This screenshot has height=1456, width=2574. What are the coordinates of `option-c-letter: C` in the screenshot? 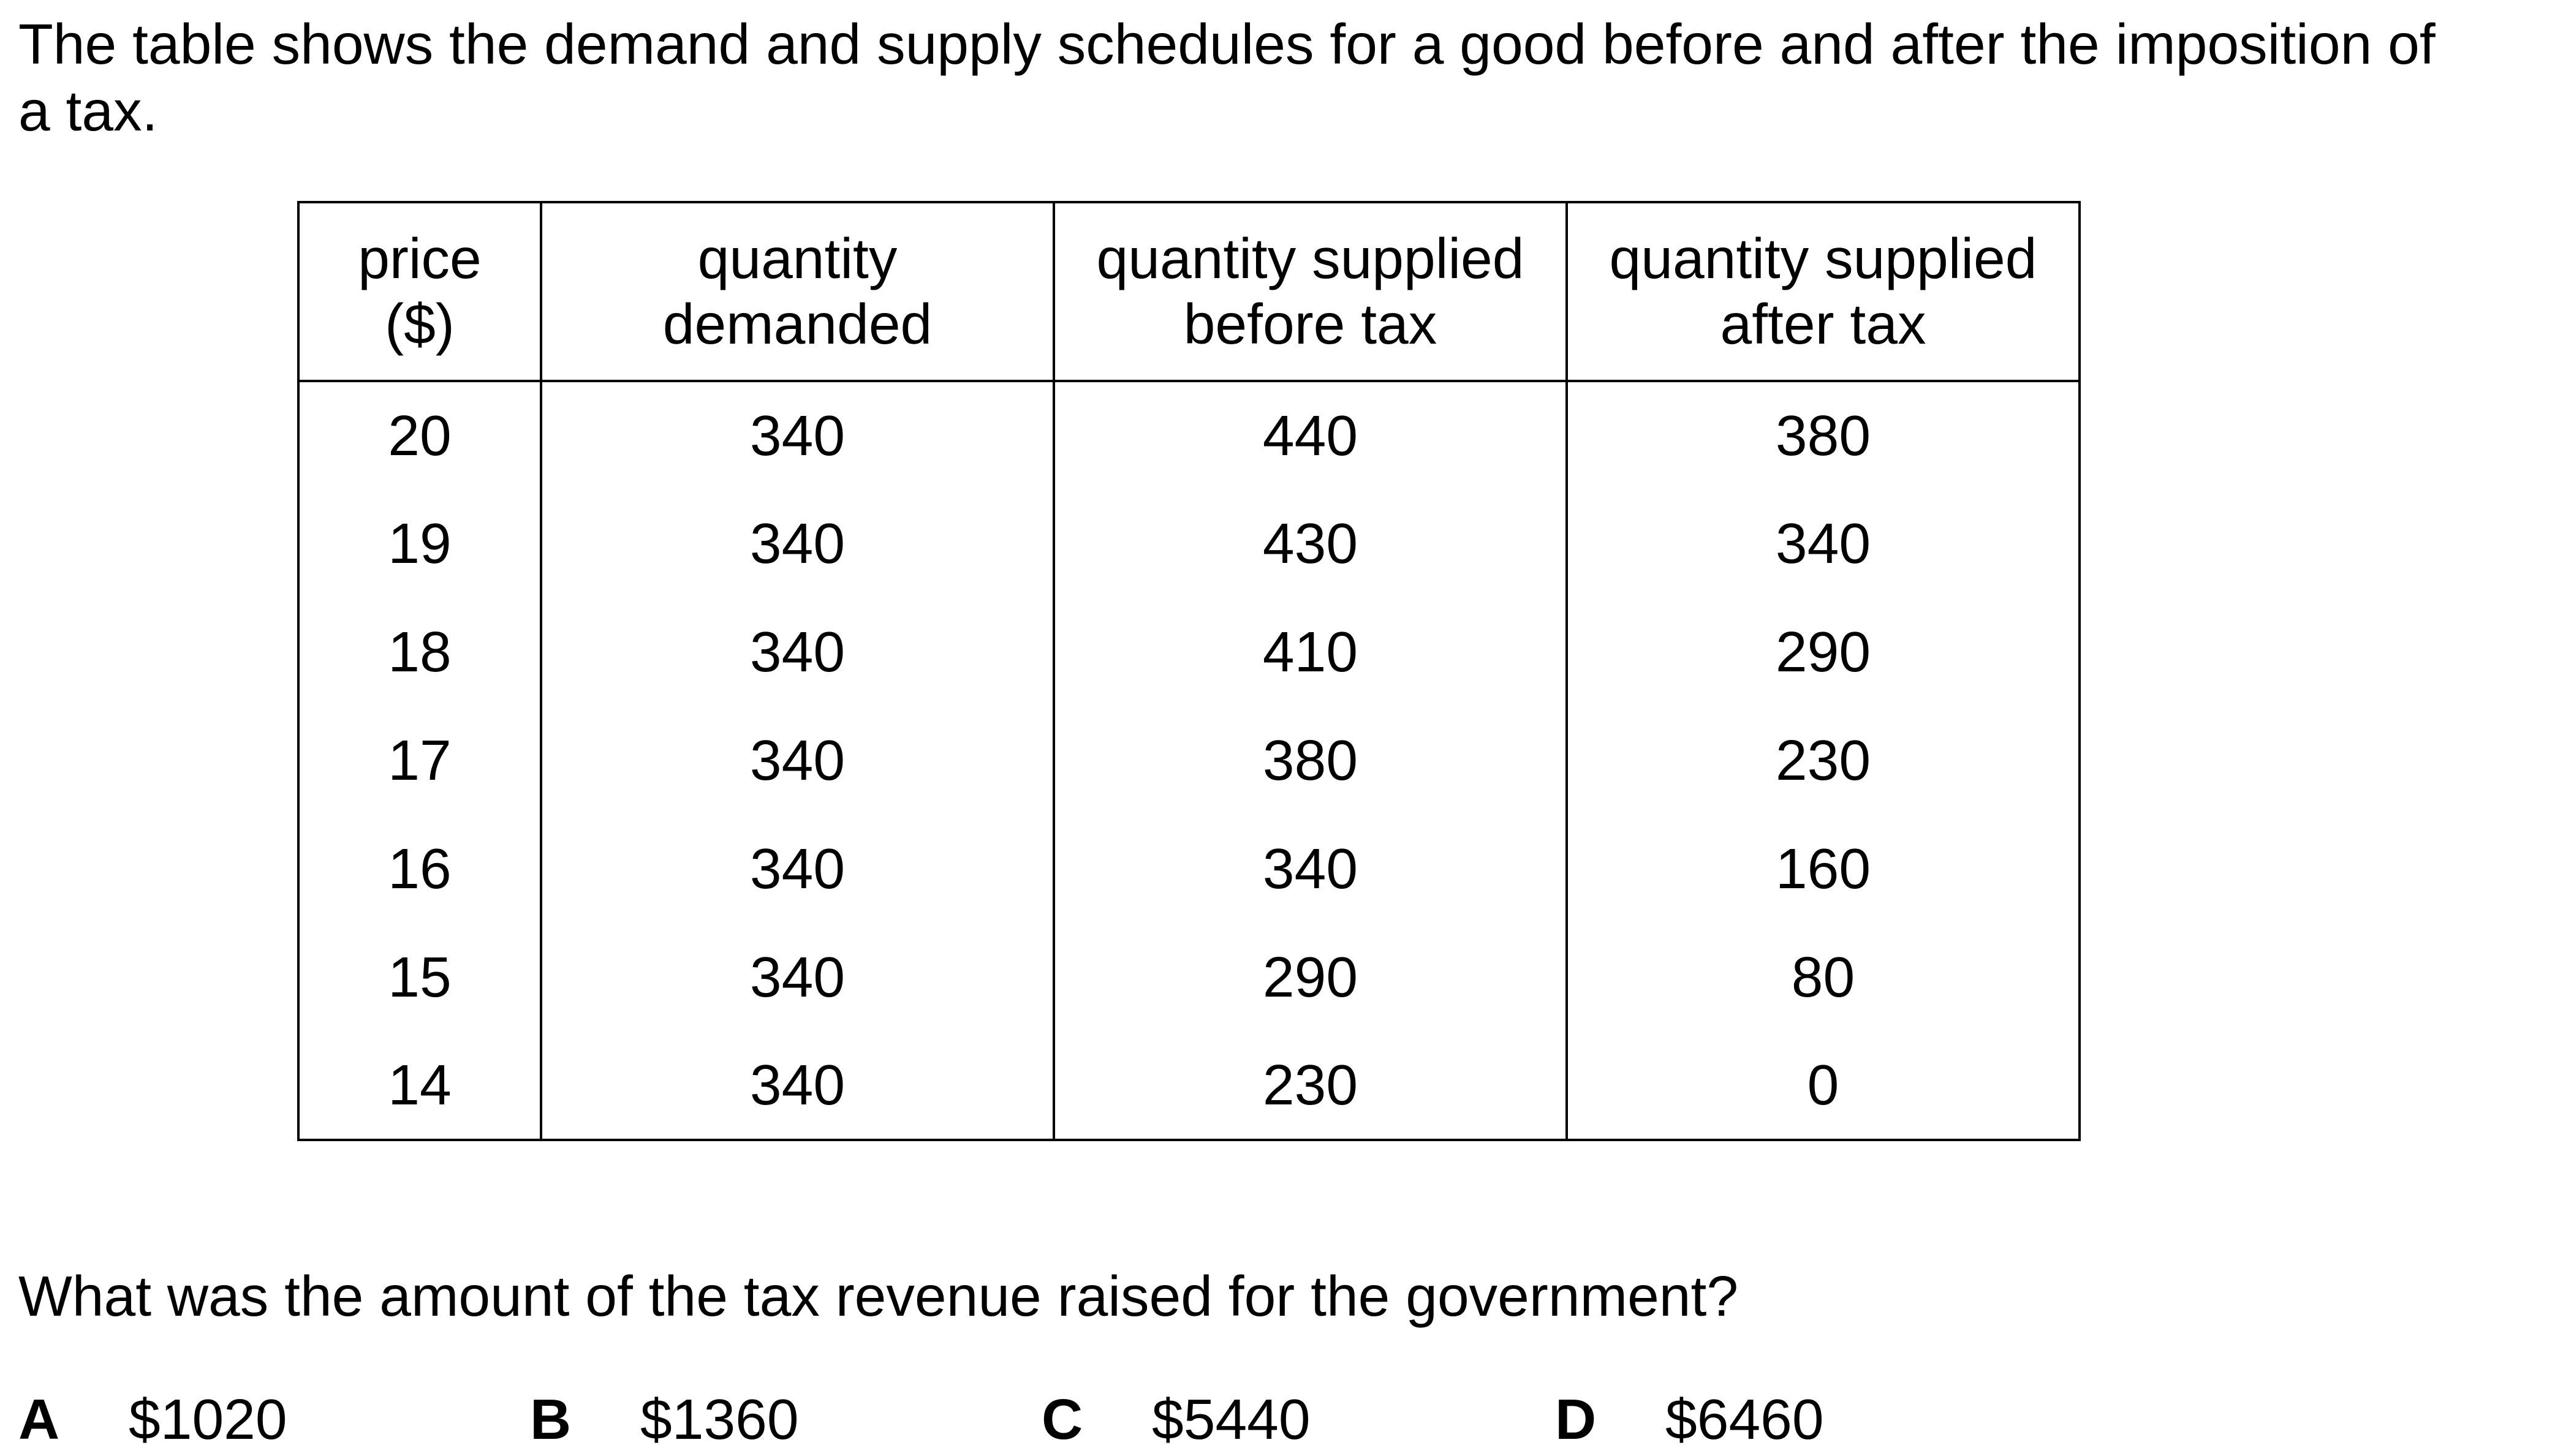 It's located at (1062, 1419).